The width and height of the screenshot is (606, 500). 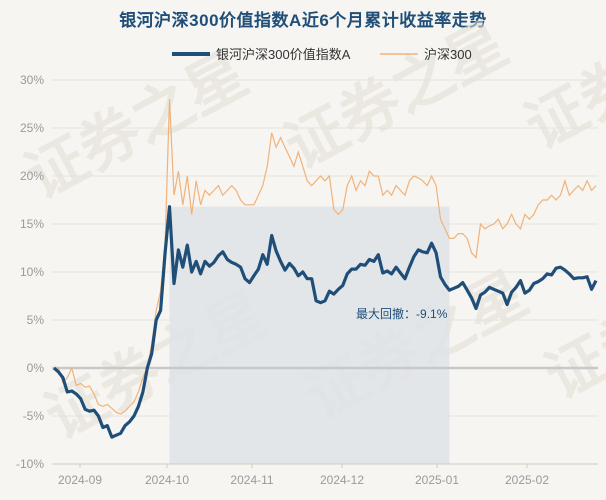 What do you see at coordinates (80, 480) in the screenshot?
I see `x-tick-label: 2024-09` at bounding box center [80, 480].